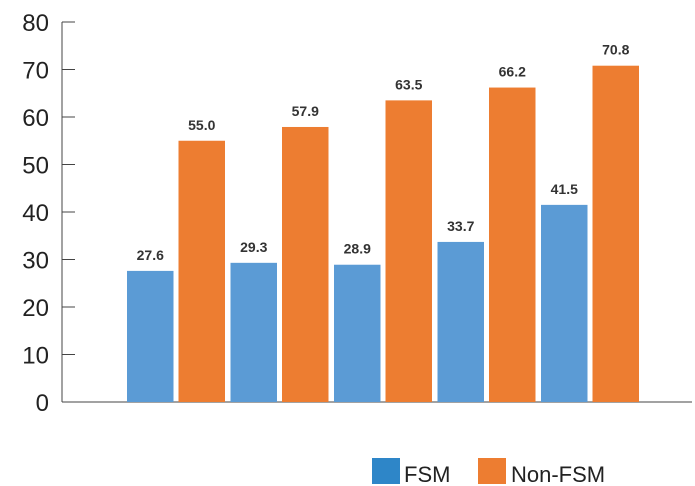 This screenshot has width=695, height=486. I want to click on data-label-fsm-1: 27.6, so click(150, 255).